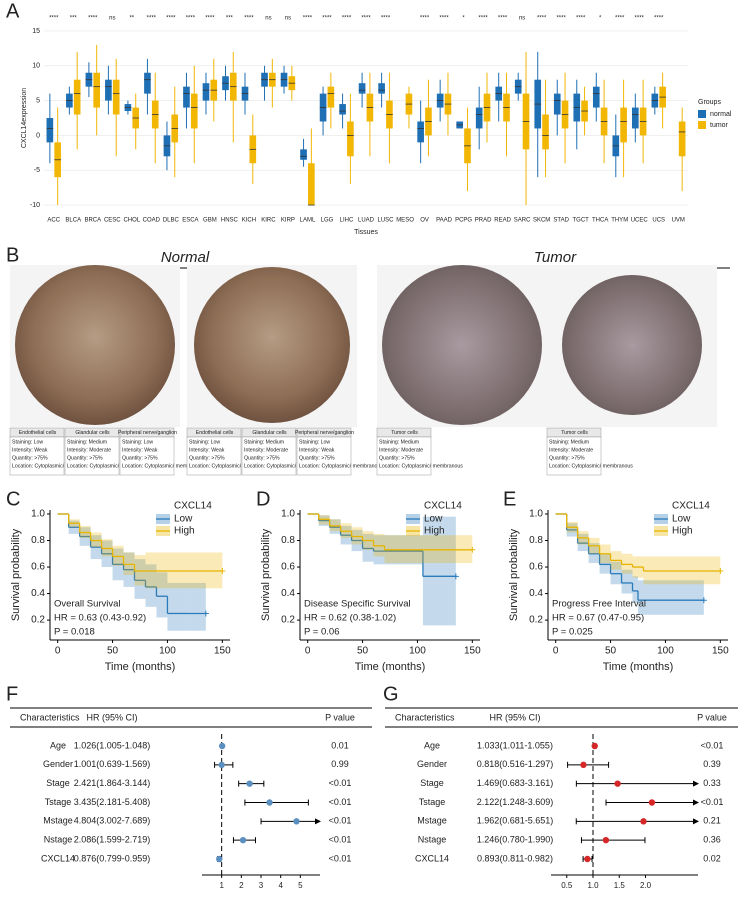 Image resolution: width=744 pixels, height=912 pixels. What do you see at coordinates (27, 442) in the screenshot?
I see `caption-line: Staining: Low` at bounding box center [27, 442].